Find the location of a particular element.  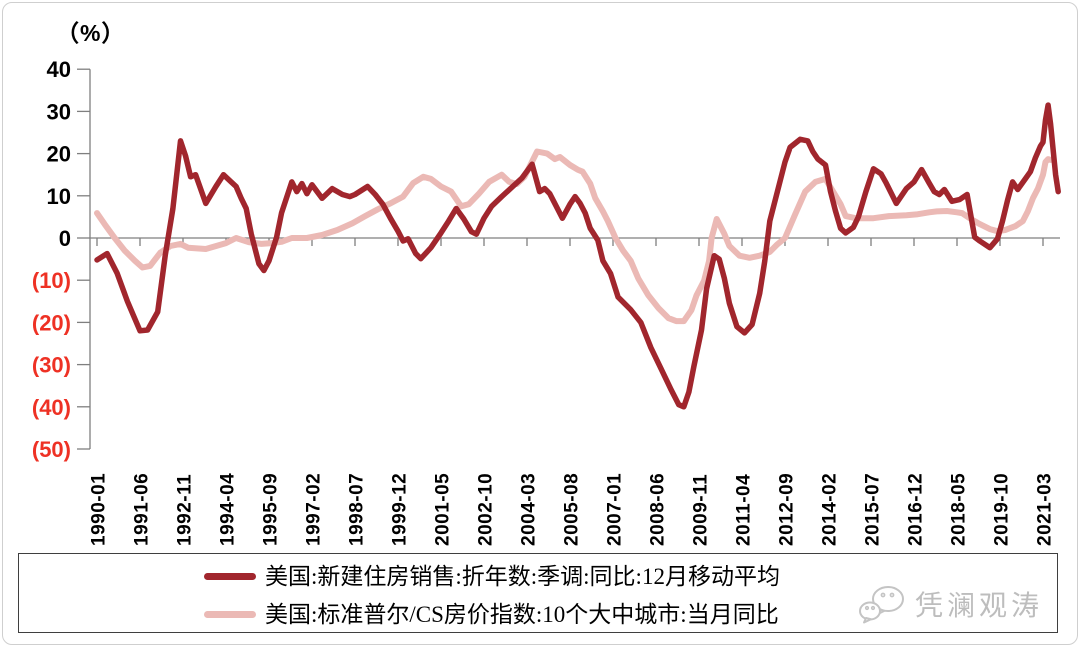

legend-label-case-shiller: 美国:标准普尔/CS房价指数:10个大中城市:当月同比 is located at coordinates (522, 614).